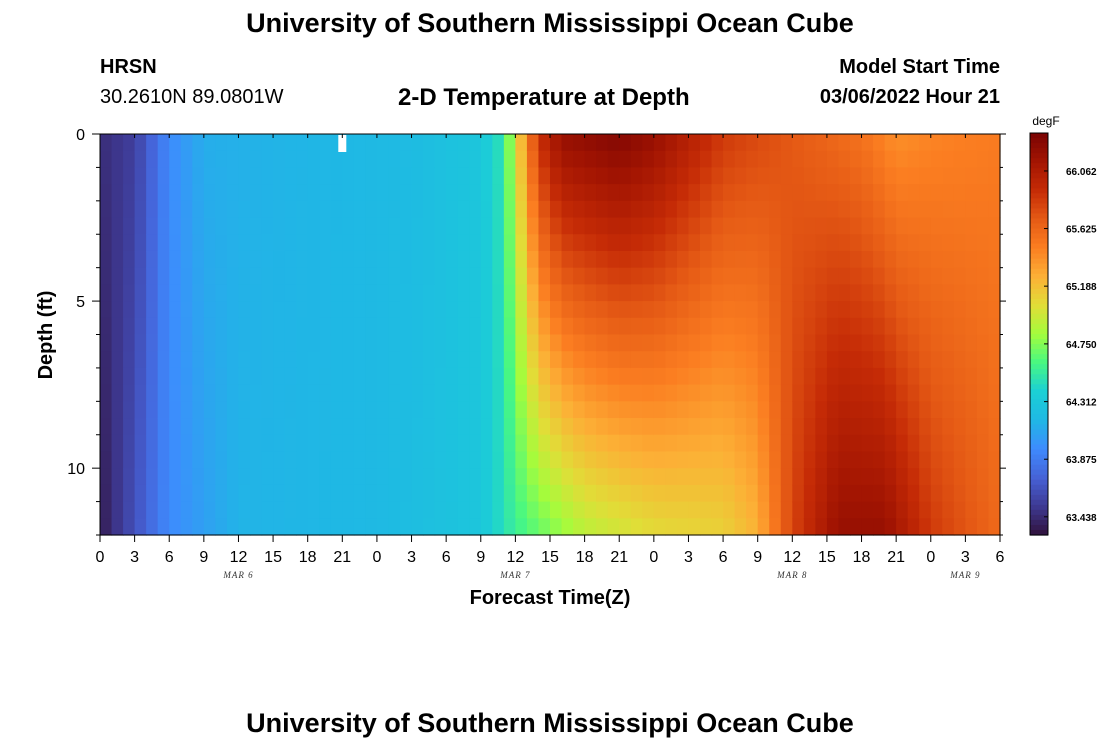  What do you see at coordinates (80, 302) in the screenshot?
I see `y-tick-label: 5` at bounding box center [80, 302].